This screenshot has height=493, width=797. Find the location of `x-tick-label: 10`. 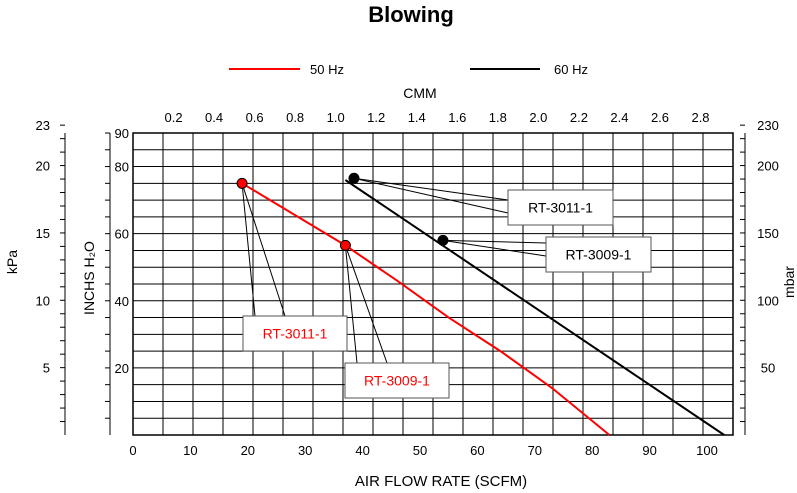

x-tick-label: 10 is located at coordinates (190, 450).